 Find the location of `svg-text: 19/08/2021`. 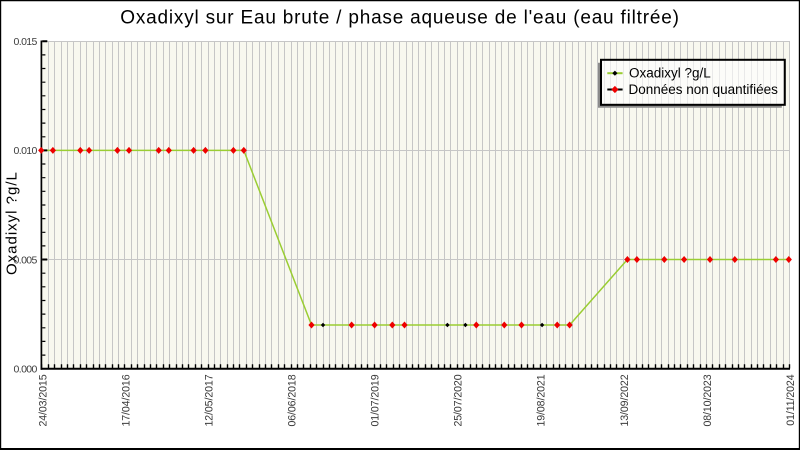

svg-text: 19/08/2021 is located at coordinates (542, 400).